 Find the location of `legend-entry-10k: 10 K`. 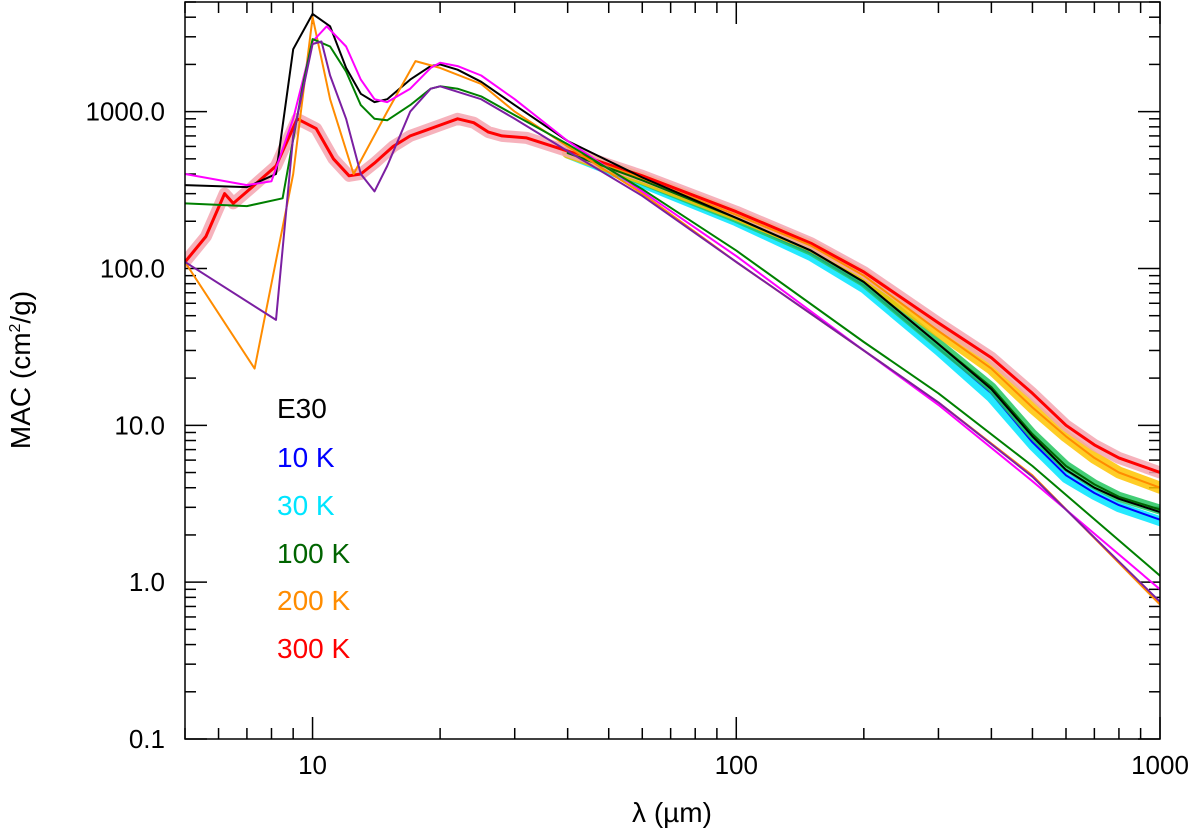

legend-entry-10k: 10 K is located at coordinates (306, 457).